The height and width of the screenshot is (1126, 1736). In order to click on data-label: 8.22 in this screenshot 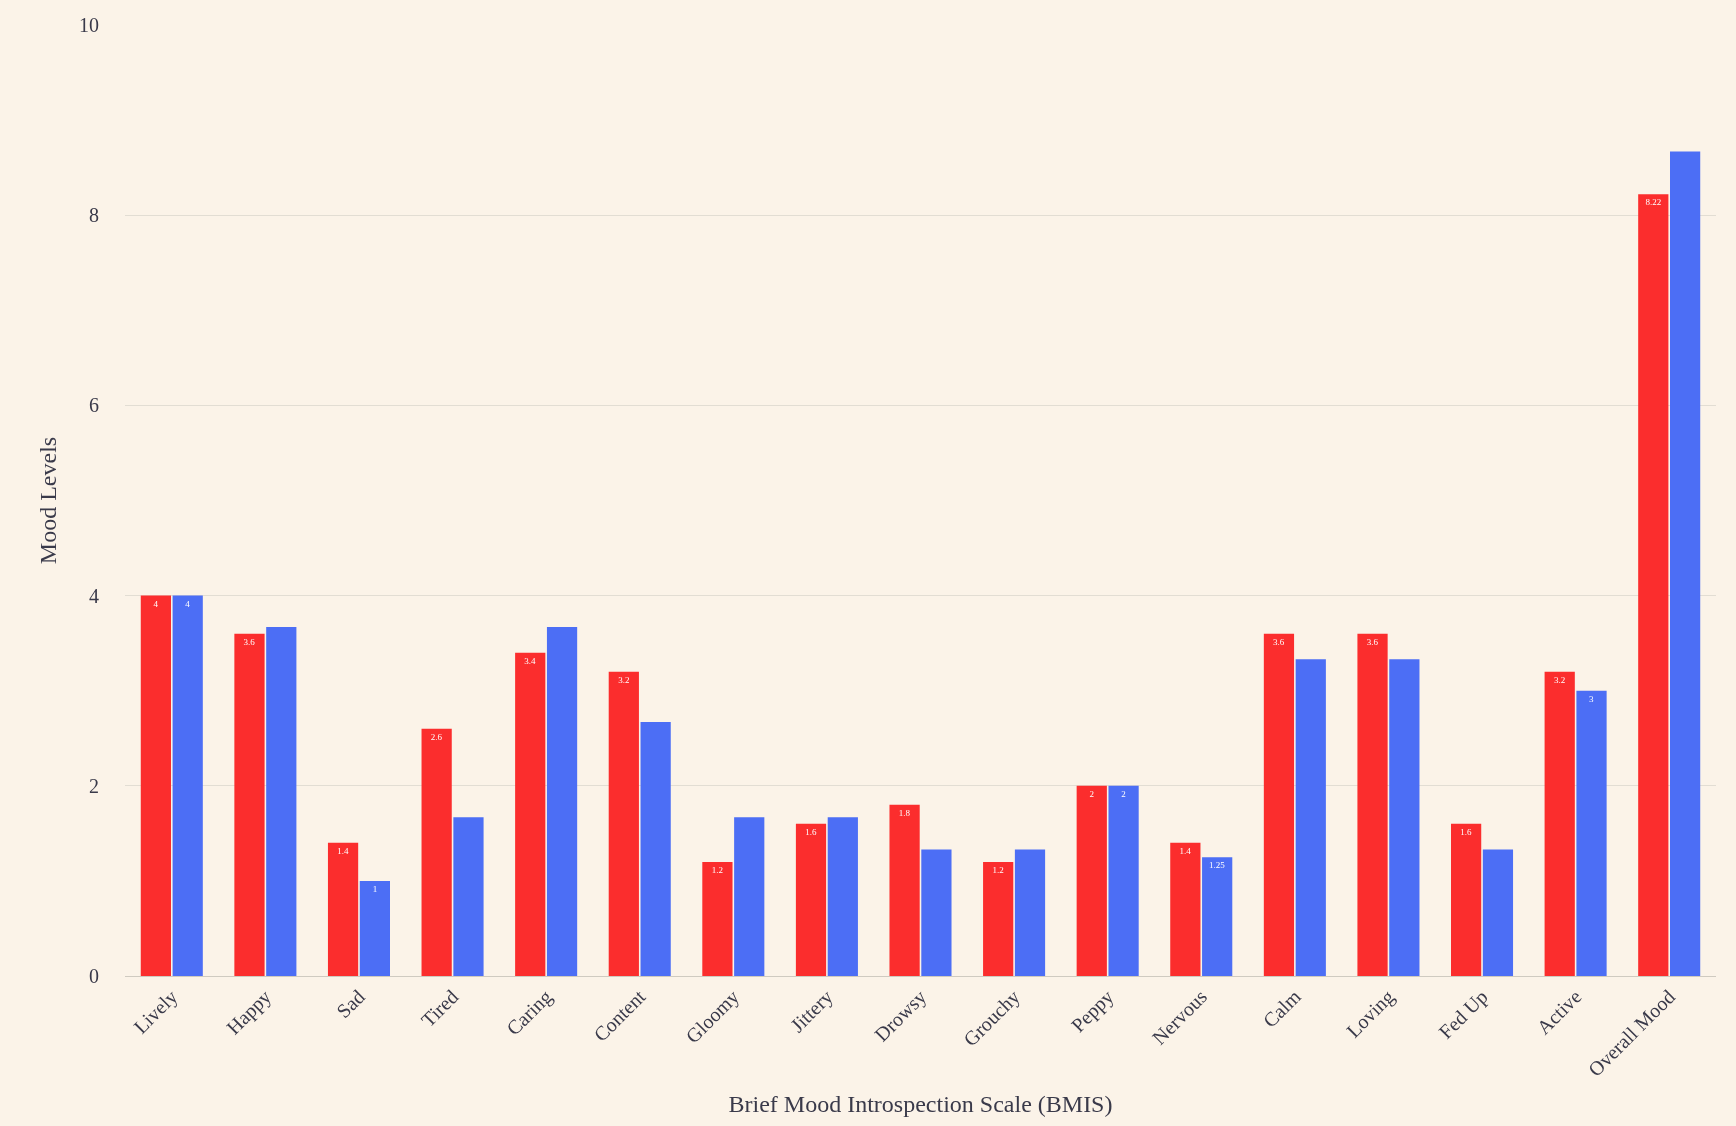, I will do `click(1653, 202)`.